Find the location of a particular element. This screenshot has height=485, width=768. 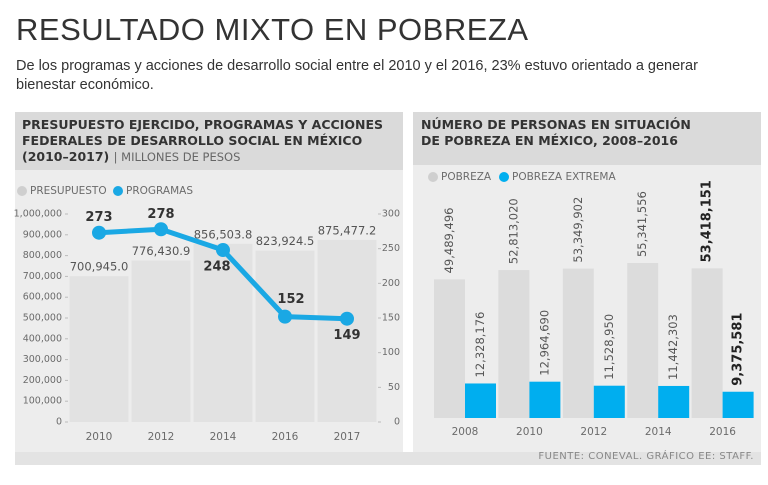

bar-label: 11,528,950 is located at coordinates (609, 347).